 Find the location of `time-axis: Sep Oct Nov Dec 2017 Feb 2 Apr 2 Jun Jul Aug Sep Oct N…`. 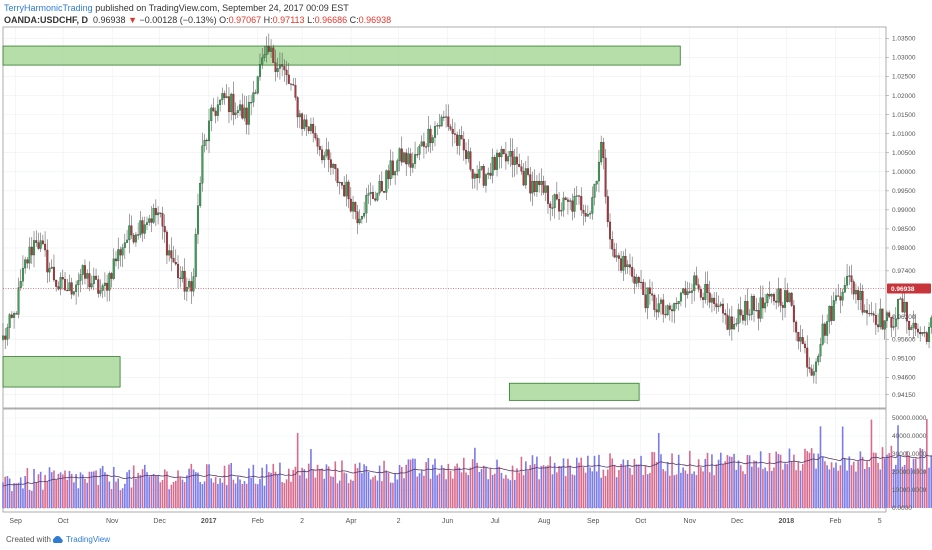

time-axis: Sep Oct Nov Dec 2017 Feb 2 Apr 2 Jun Jul Aug Sep Oct N… is located at coordinates (445, 521).